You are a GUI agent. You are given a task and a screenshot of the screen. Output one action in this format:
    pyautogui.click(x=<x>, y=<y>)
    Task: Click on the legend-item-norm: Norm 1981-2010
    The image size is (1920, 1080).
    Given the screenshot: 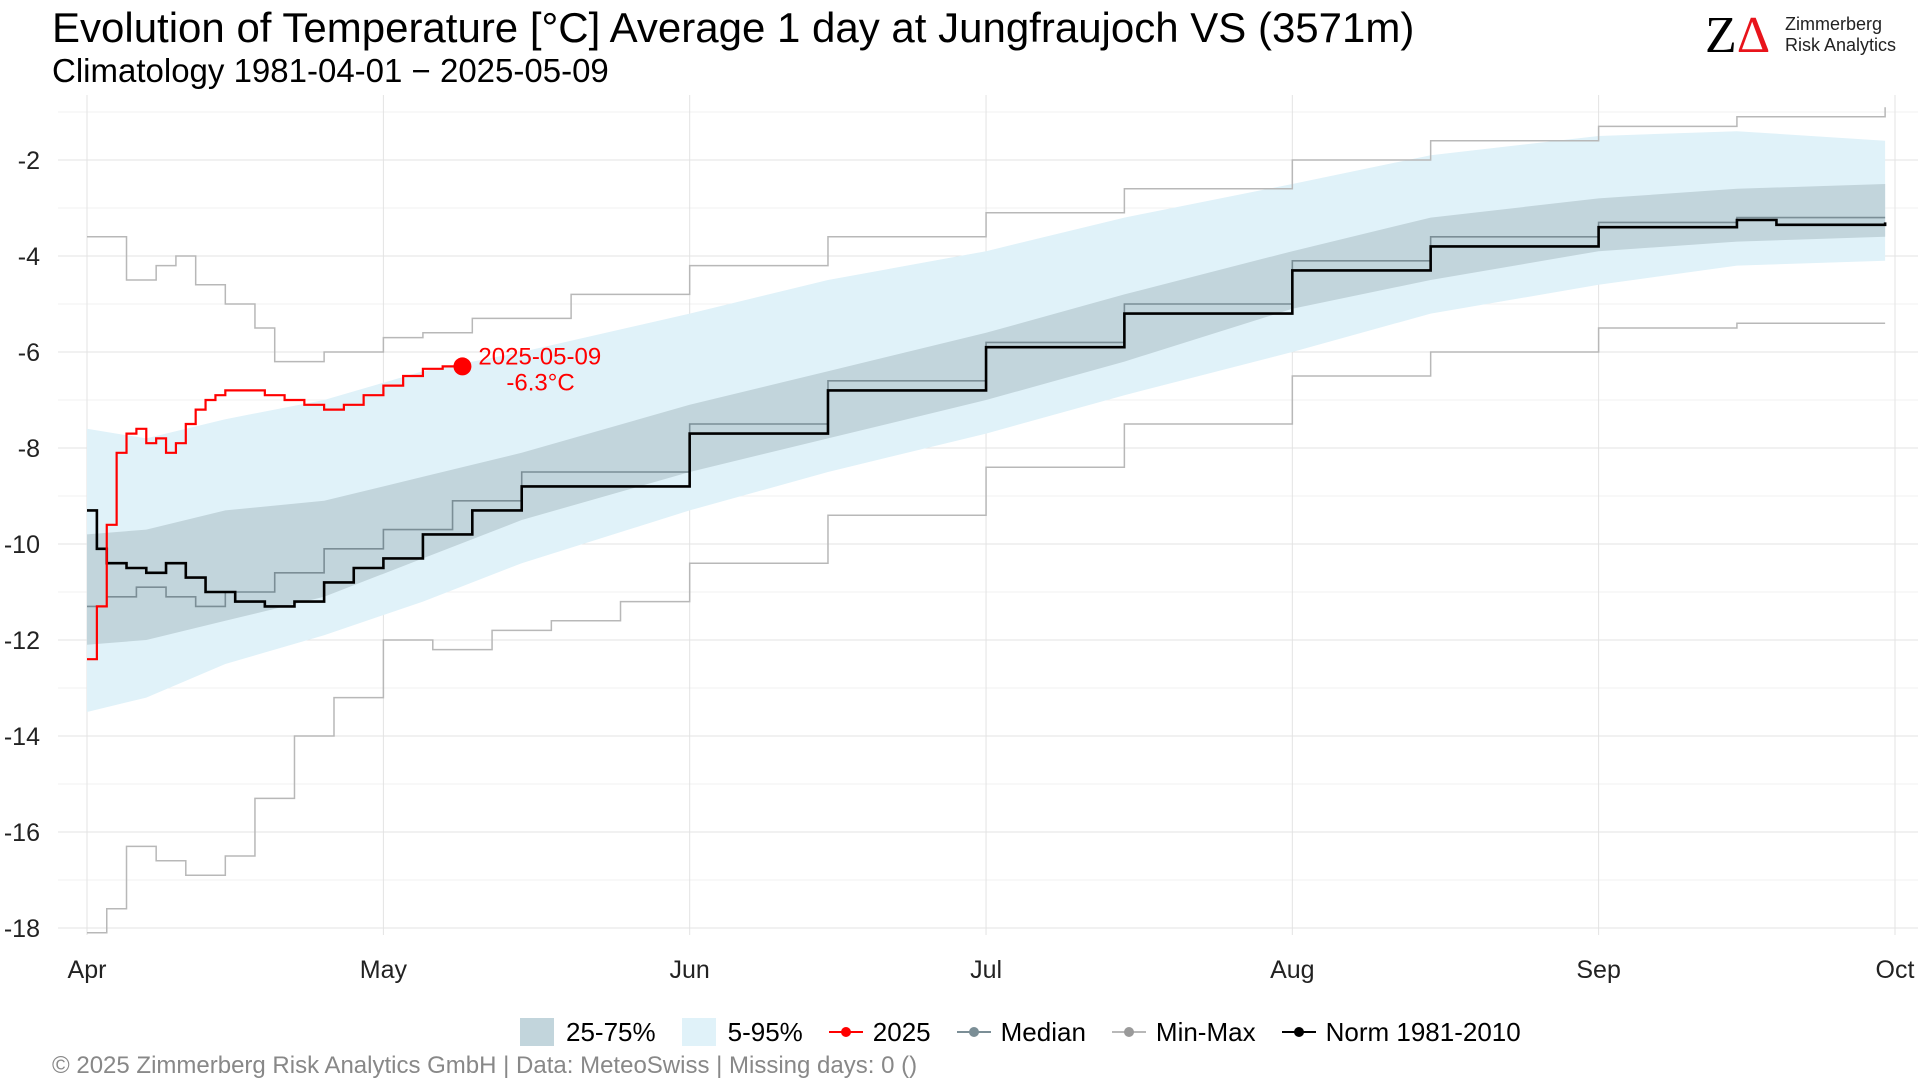 What is the action you would take?
    pyautogui.click(x=1401, y=1032)
    